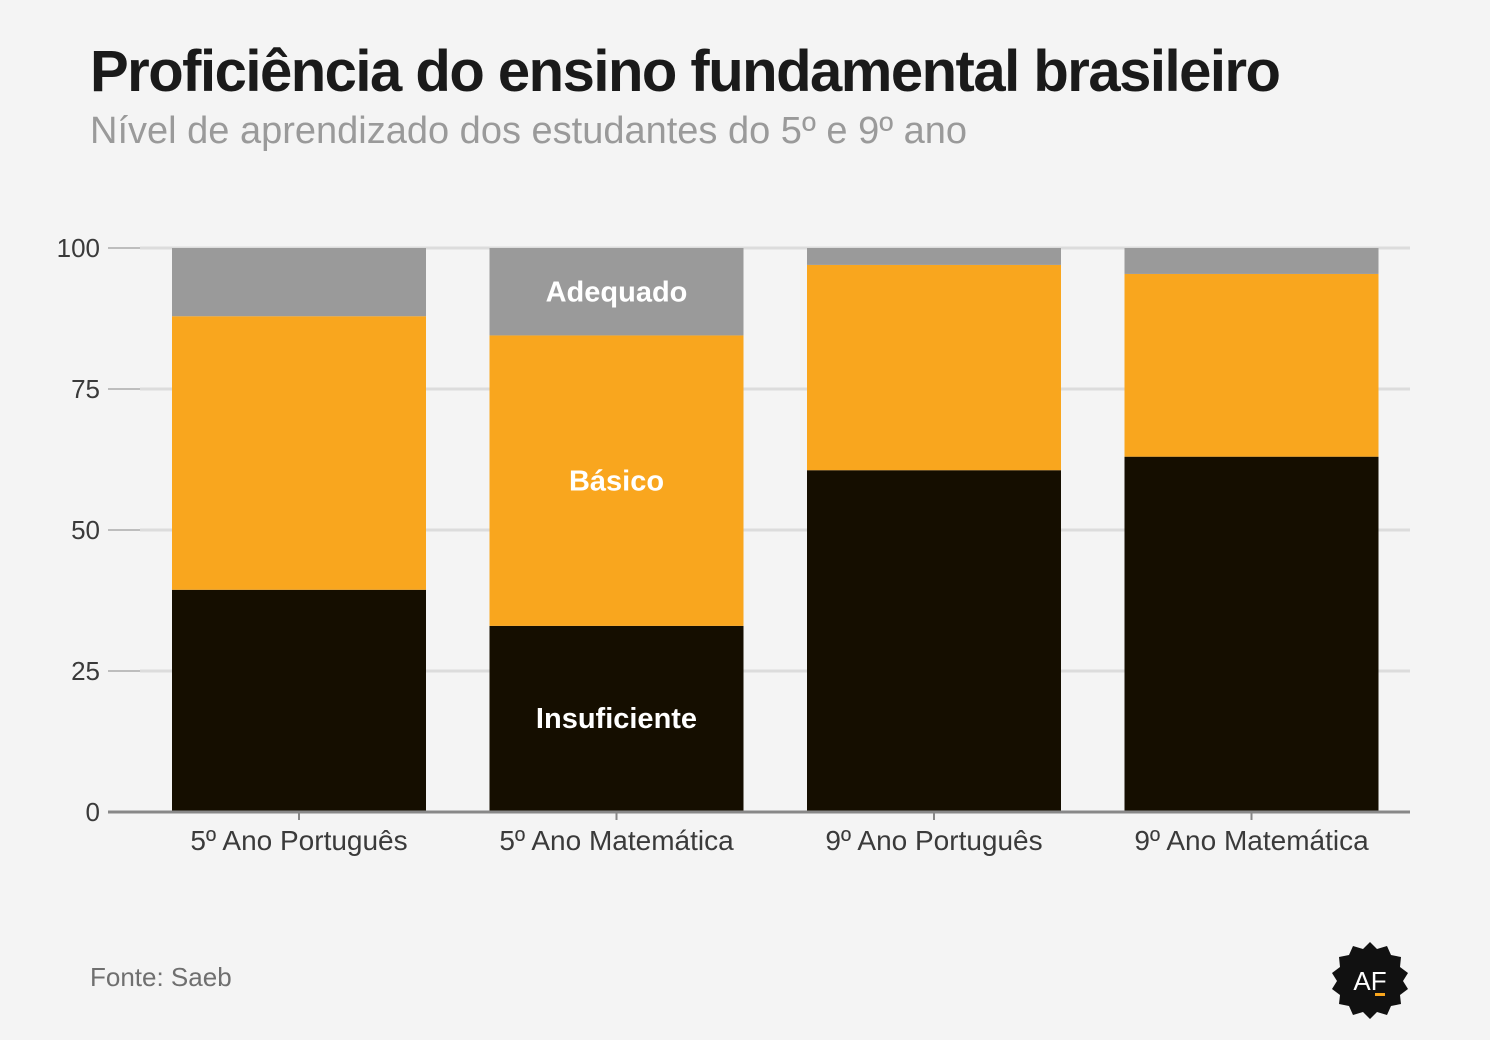 The width and height of the screenshot is (1490, 1040). What do you see at coordinates (298, 840) in the screenshot?
I see `x-tick-label: 5º Ano Português` at bounding box center [298, 840].